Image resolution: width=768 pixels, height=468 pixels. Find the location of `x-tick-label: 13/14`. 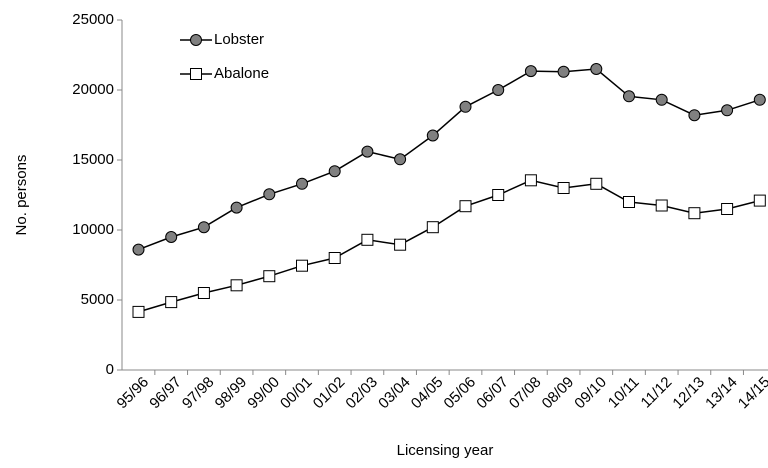

x-tick-label: 13/14 is located at coordinates (721, 393).